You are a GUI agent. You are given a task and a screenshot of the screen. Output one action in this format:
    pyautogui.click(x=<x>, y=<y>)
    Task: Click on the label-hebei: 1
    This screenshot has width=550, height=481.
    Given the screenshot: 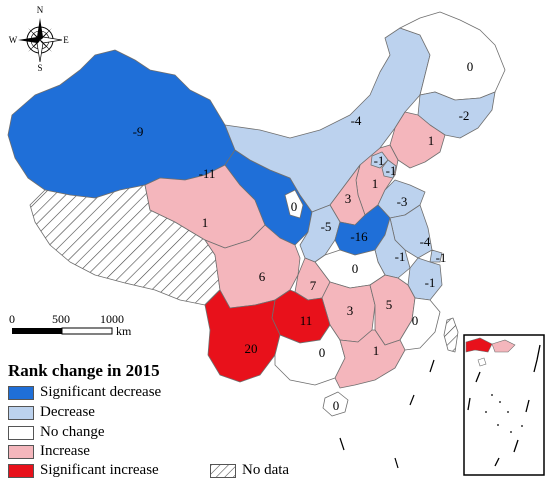 What is the action you would take?
    pyautogui.click(x=375, y=183)
    